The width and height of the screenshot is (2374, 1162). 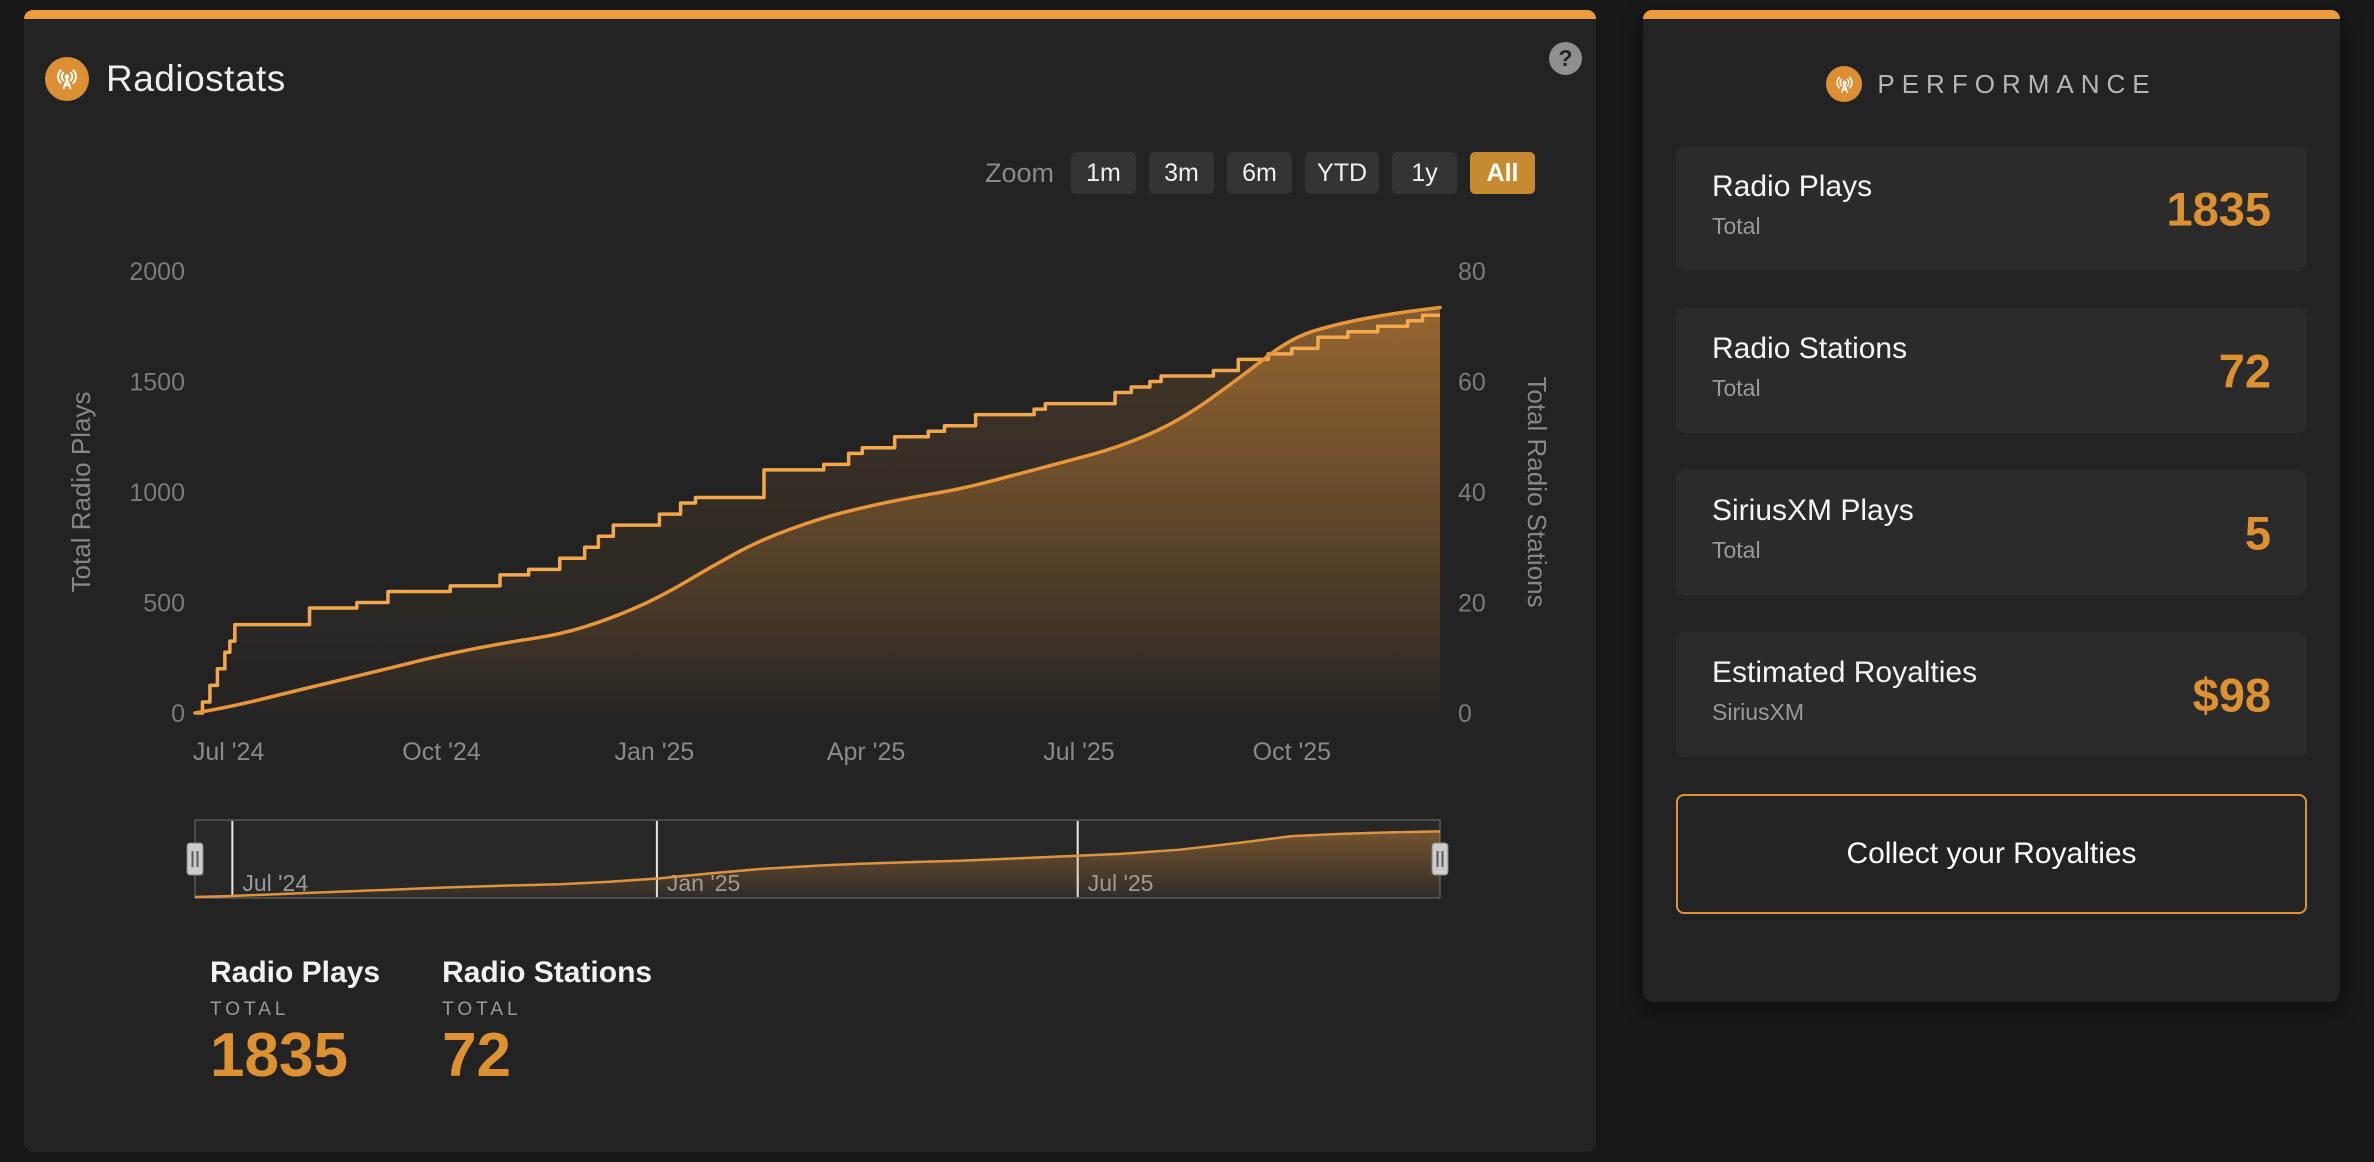 What do you see at coordinates (477, 1055) in the screenshot?
I see `legend-value: 72` at bounding box center [477, 1055].